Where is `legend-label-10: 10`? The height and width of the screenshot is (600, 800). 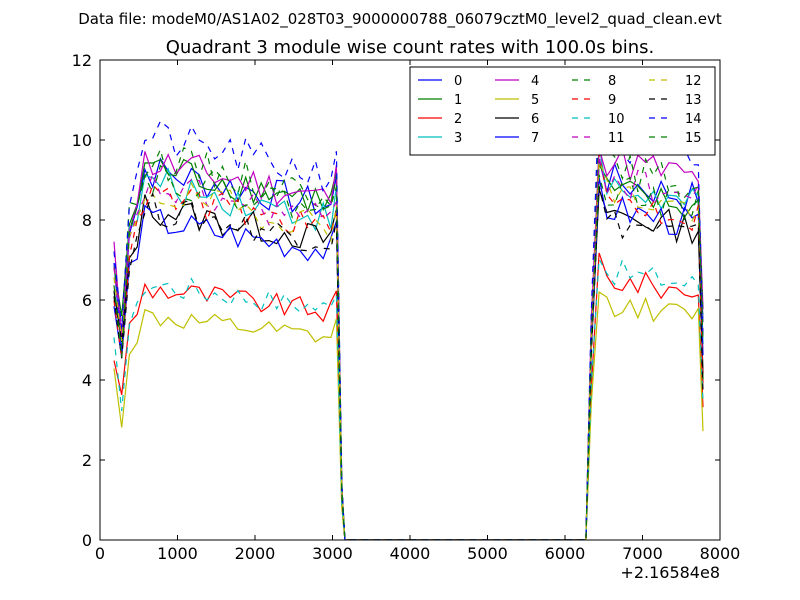 legend-label-10: 10 is located at coordinates (616, 119).